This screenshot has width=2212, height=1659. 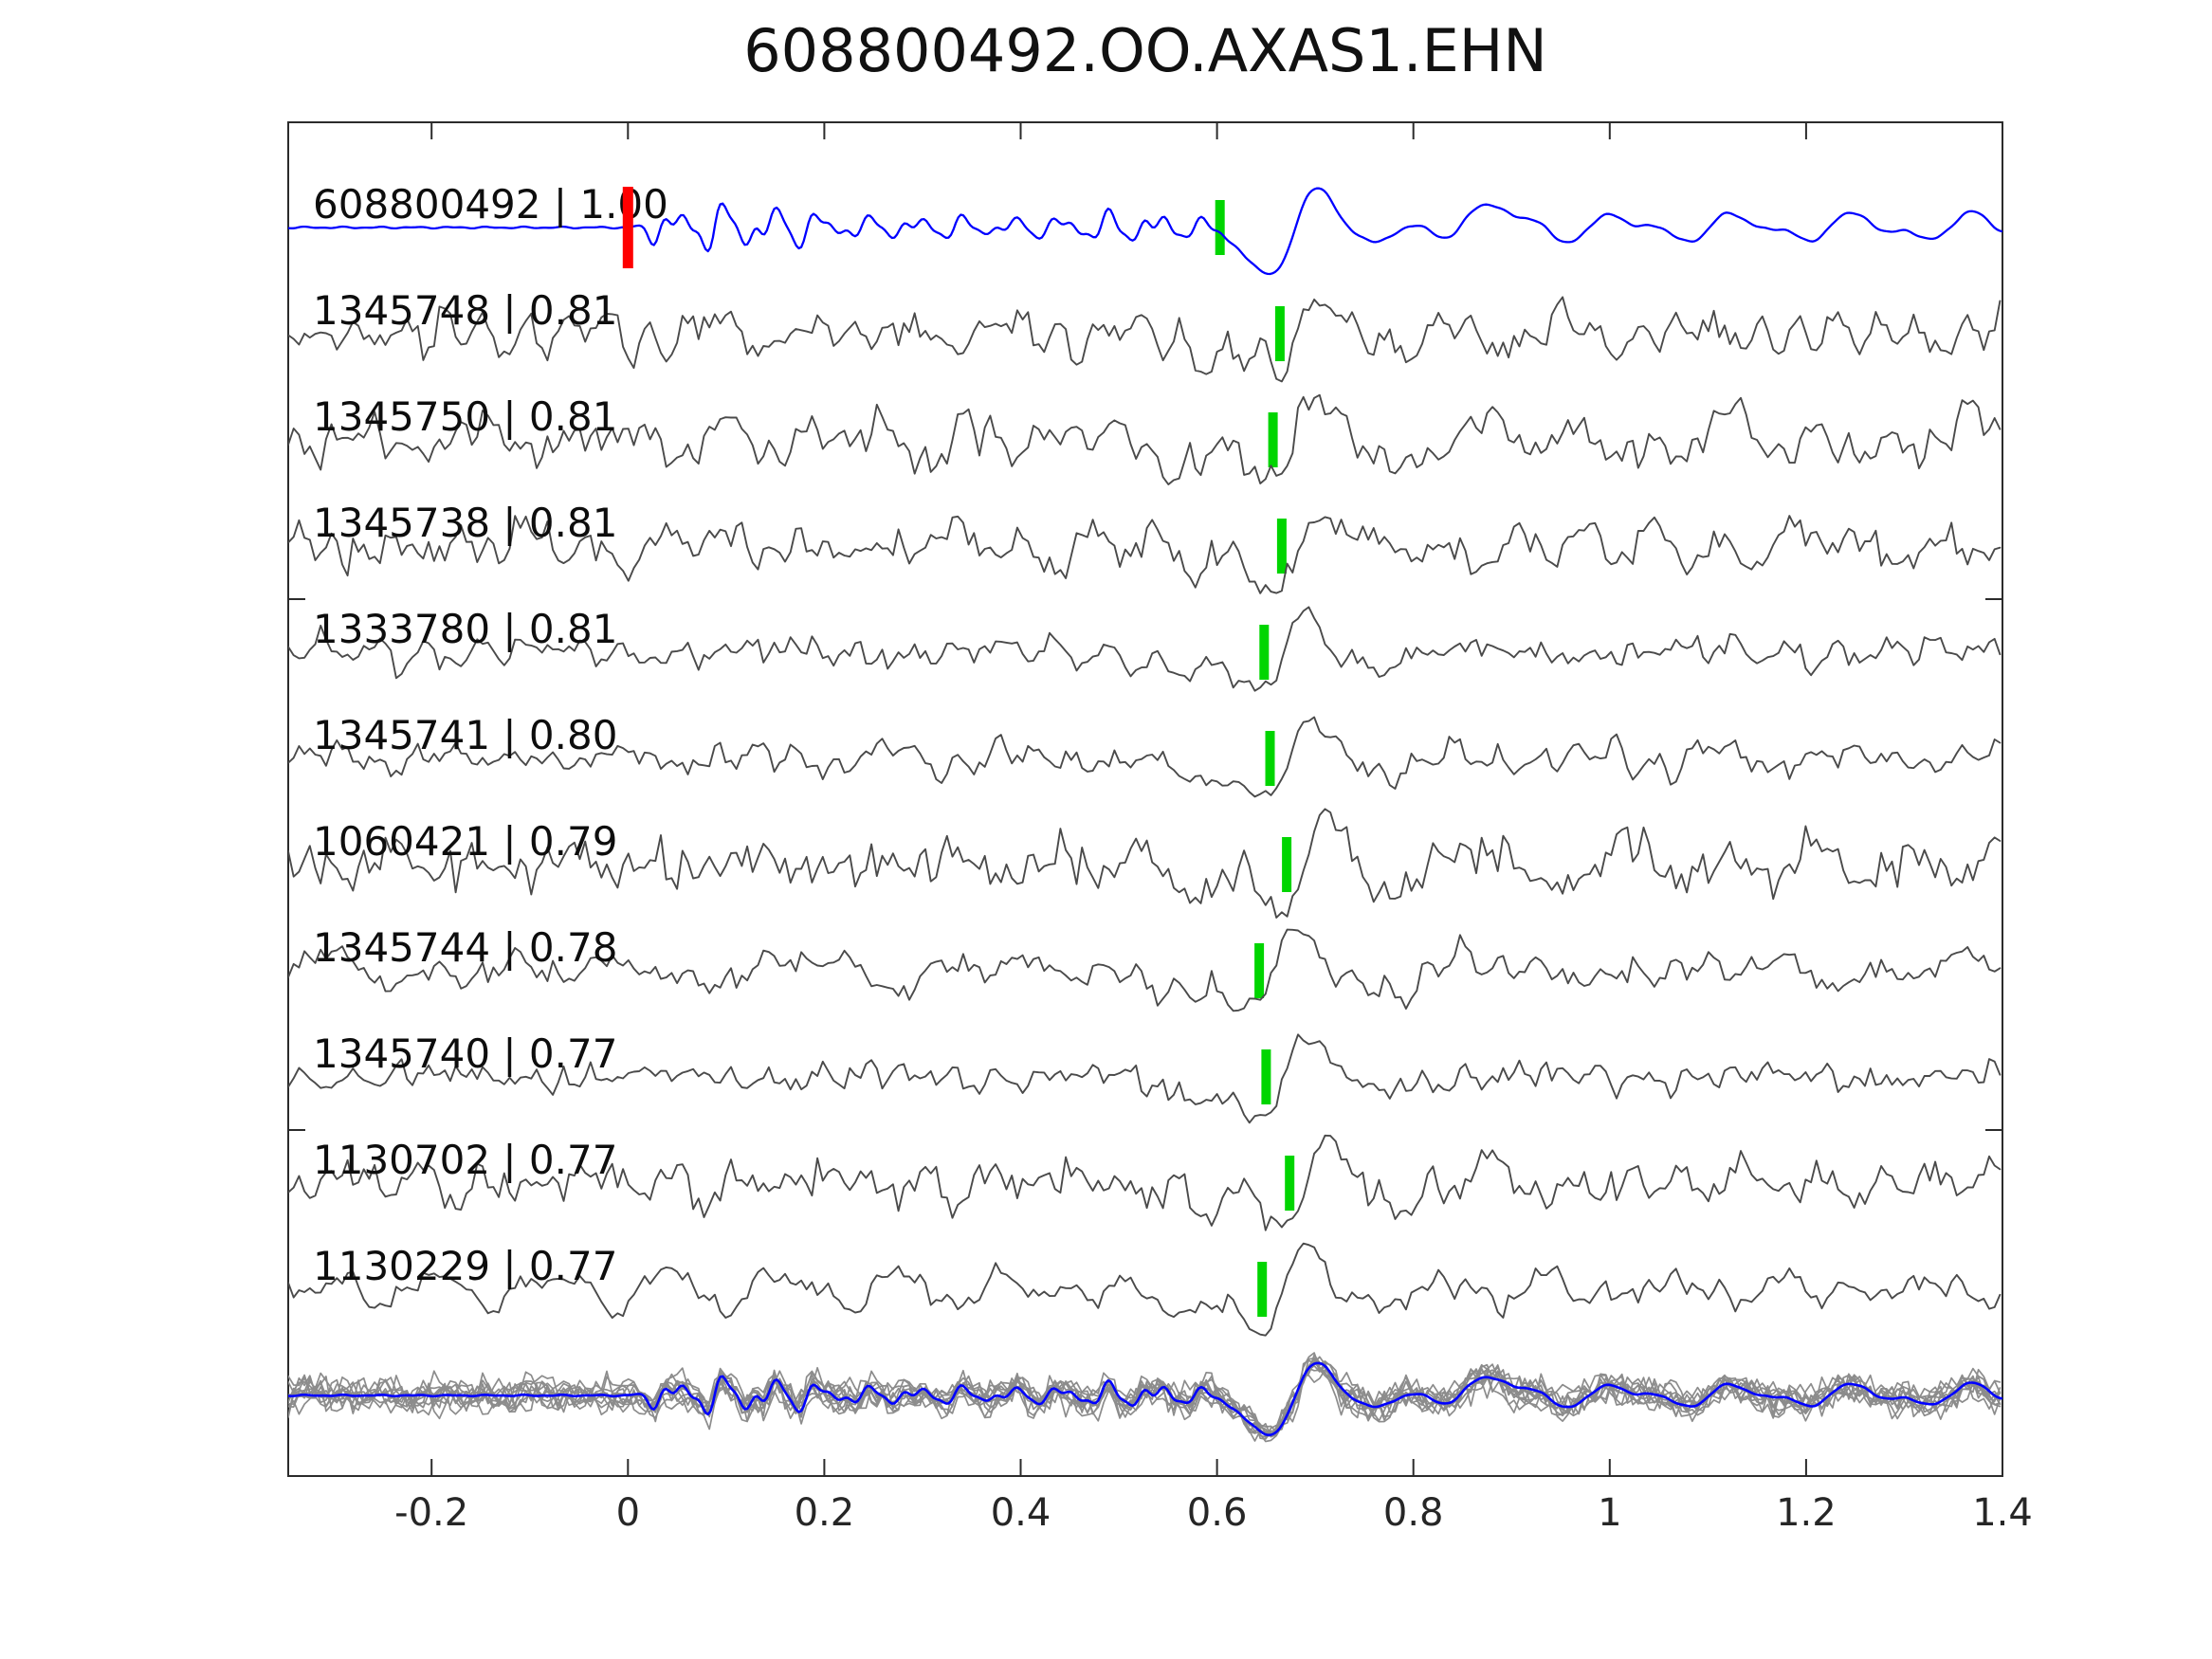 I want to click on trace-label: 1130702 | 0.77, so click(x=465, y=1160).